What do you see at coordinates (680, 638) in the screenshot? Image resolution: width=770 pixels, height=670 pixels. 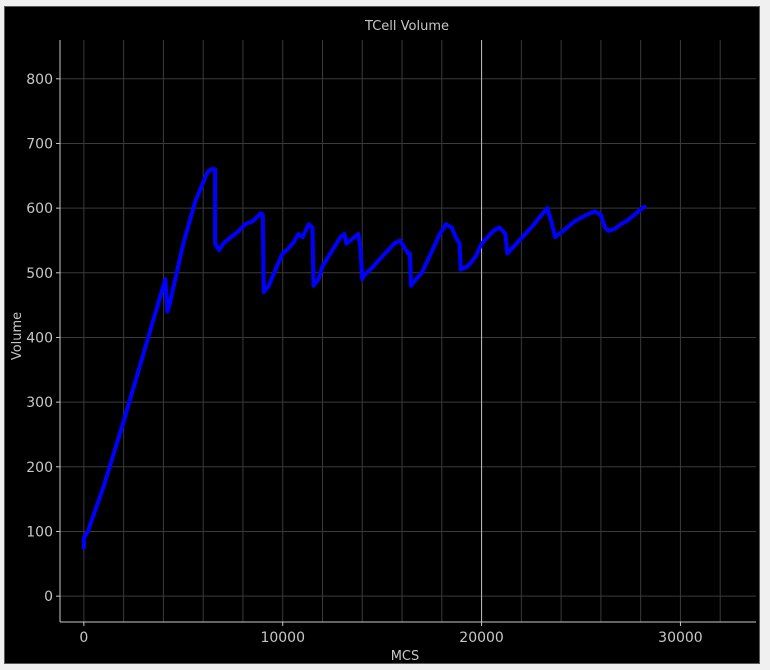 I see `x-tick-label: 30000` at bounding box center [680, 638].